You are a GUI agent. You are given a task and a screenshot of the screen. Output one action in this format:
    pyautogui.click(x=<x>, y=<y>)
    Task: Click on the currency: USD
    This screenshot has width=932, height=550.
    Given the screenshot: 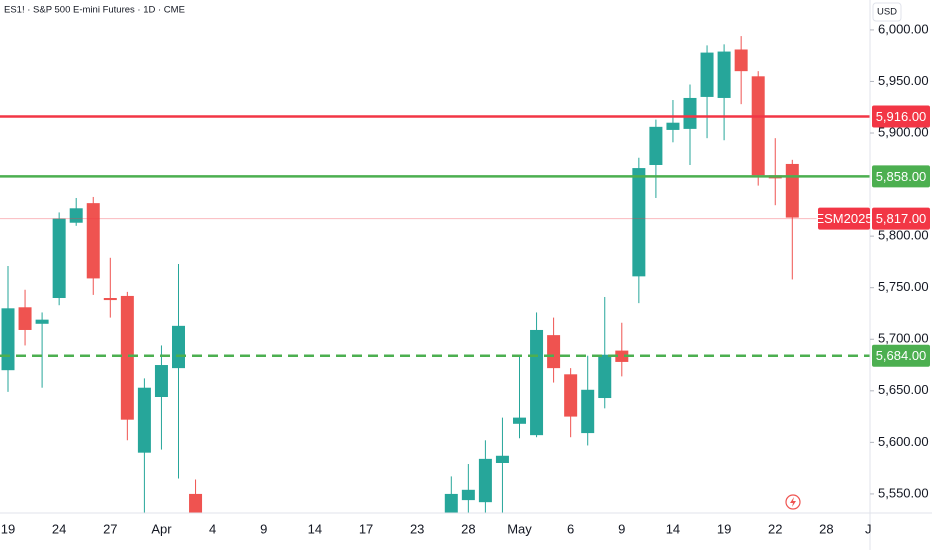 What is the action you would take?
    pyautogui.click(x=887, y=12)
    